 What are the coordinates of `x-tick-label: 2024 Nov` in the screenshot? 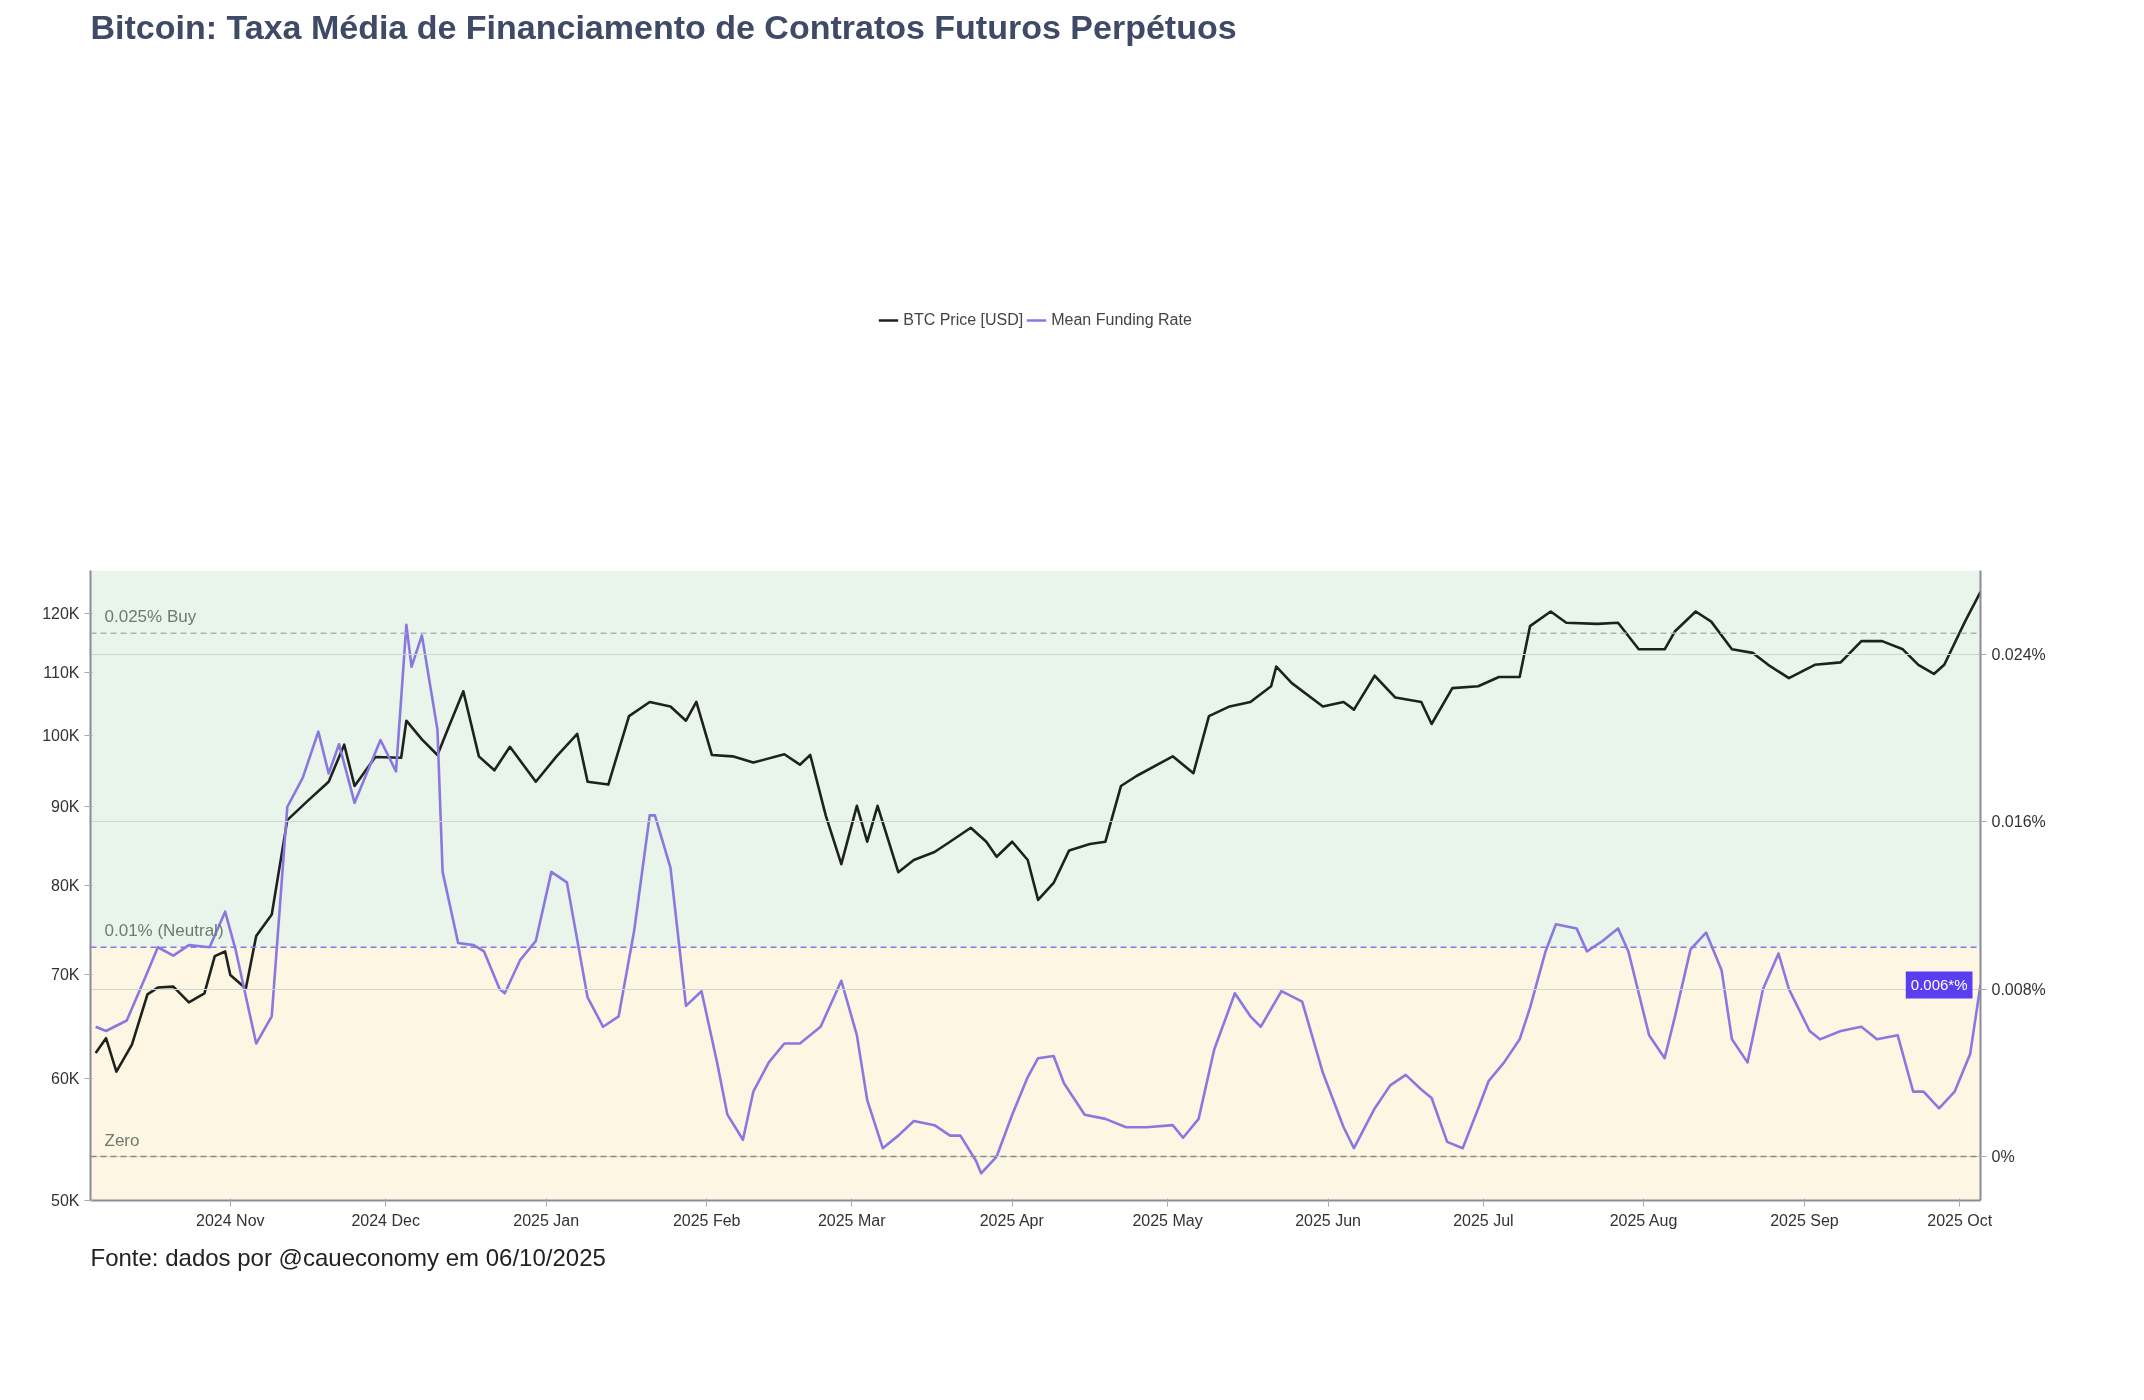 It's located at (230, 1220).